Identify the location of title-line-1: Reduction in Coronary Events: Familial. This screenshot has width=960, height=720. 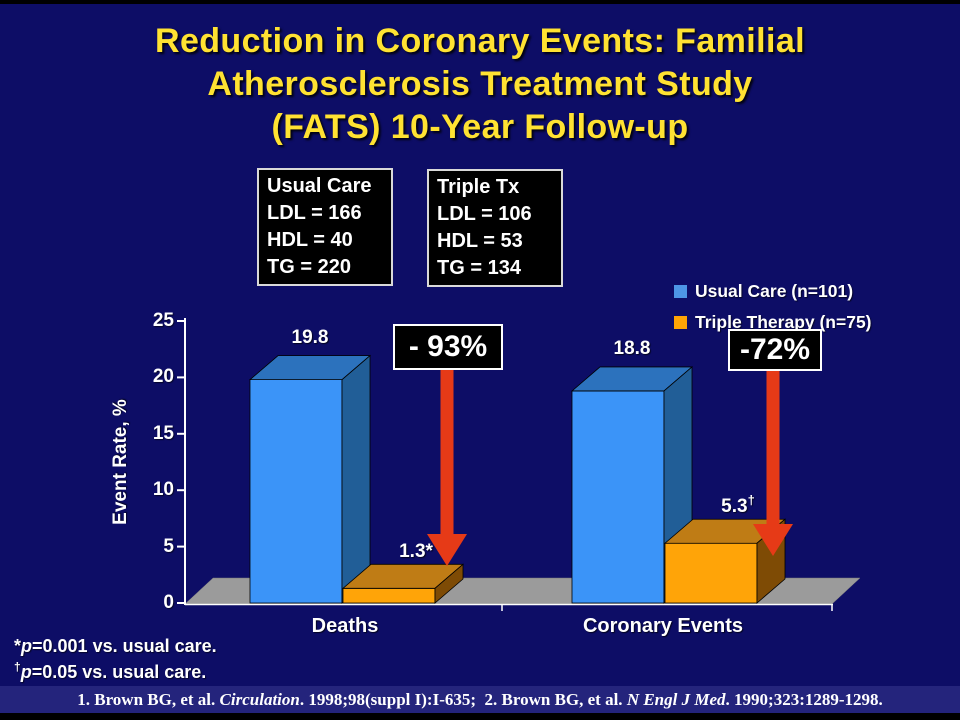
(480, 41).